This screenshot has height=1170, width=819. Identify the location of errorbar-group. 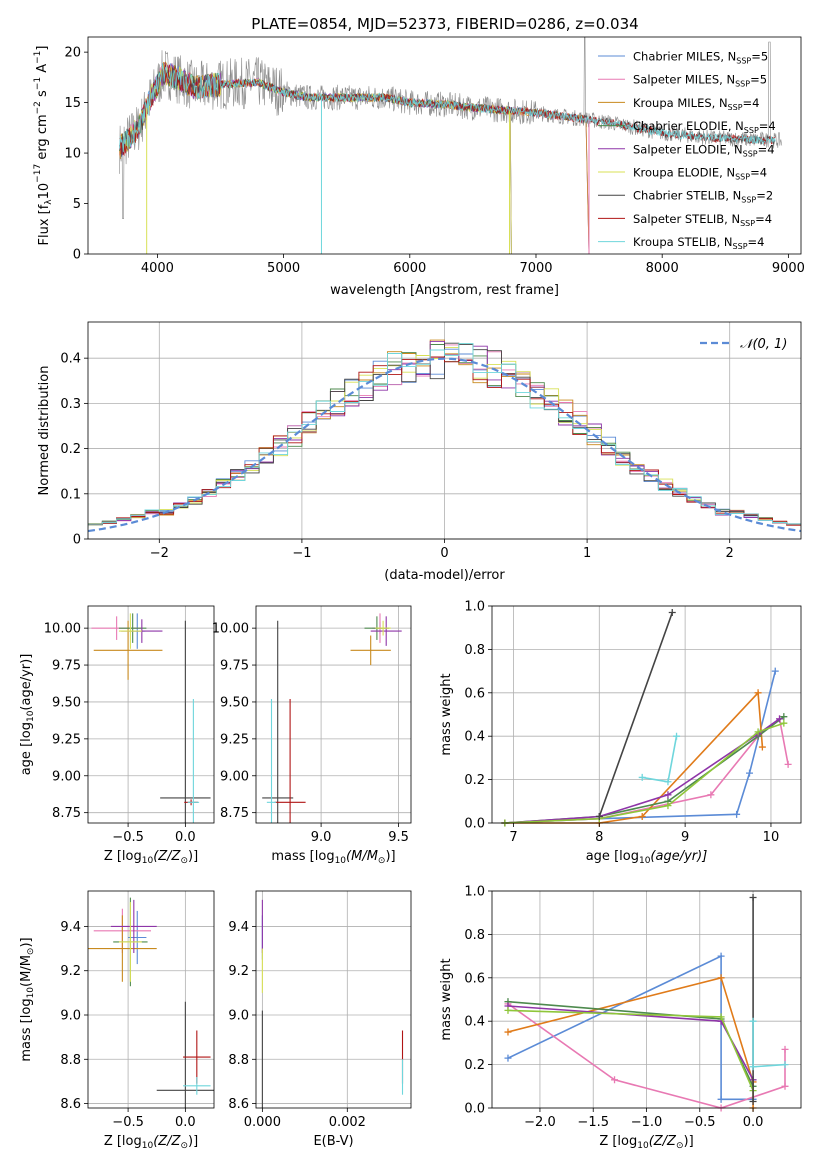
(151, 1002).